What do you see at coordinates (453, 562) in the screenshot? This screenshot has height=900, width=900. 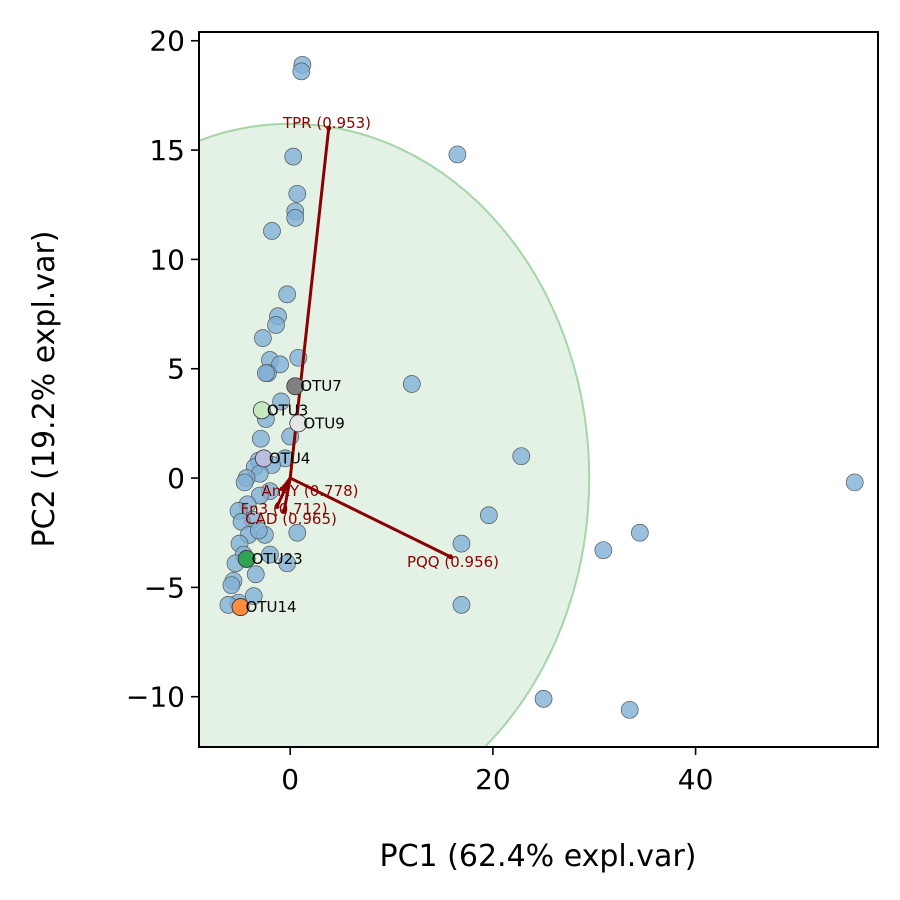 I see `loading-vector-label: PQQ (0.956)` at bounding box center [453, 562].